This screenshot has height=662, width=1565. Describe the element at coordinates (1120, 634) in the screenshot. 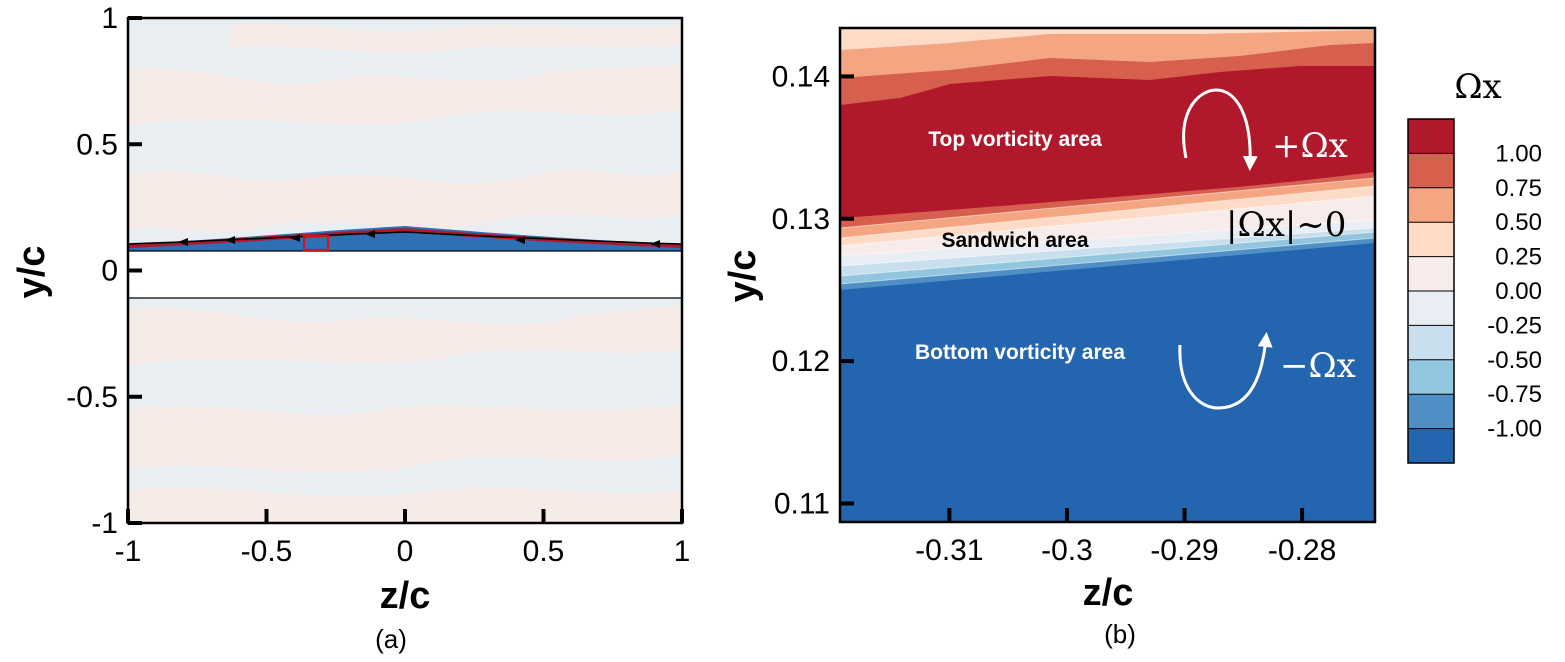

I see `caption-b: (b)` at that location.